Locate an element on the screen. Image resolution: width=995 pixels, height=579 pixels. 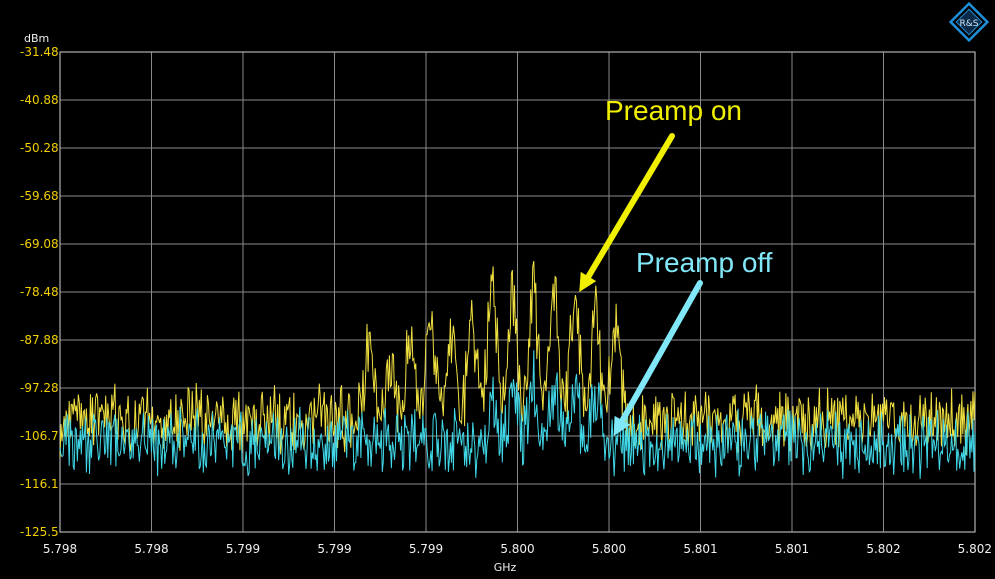
rohde-schwarz-logo-icon is located at coordinates (969, 22).